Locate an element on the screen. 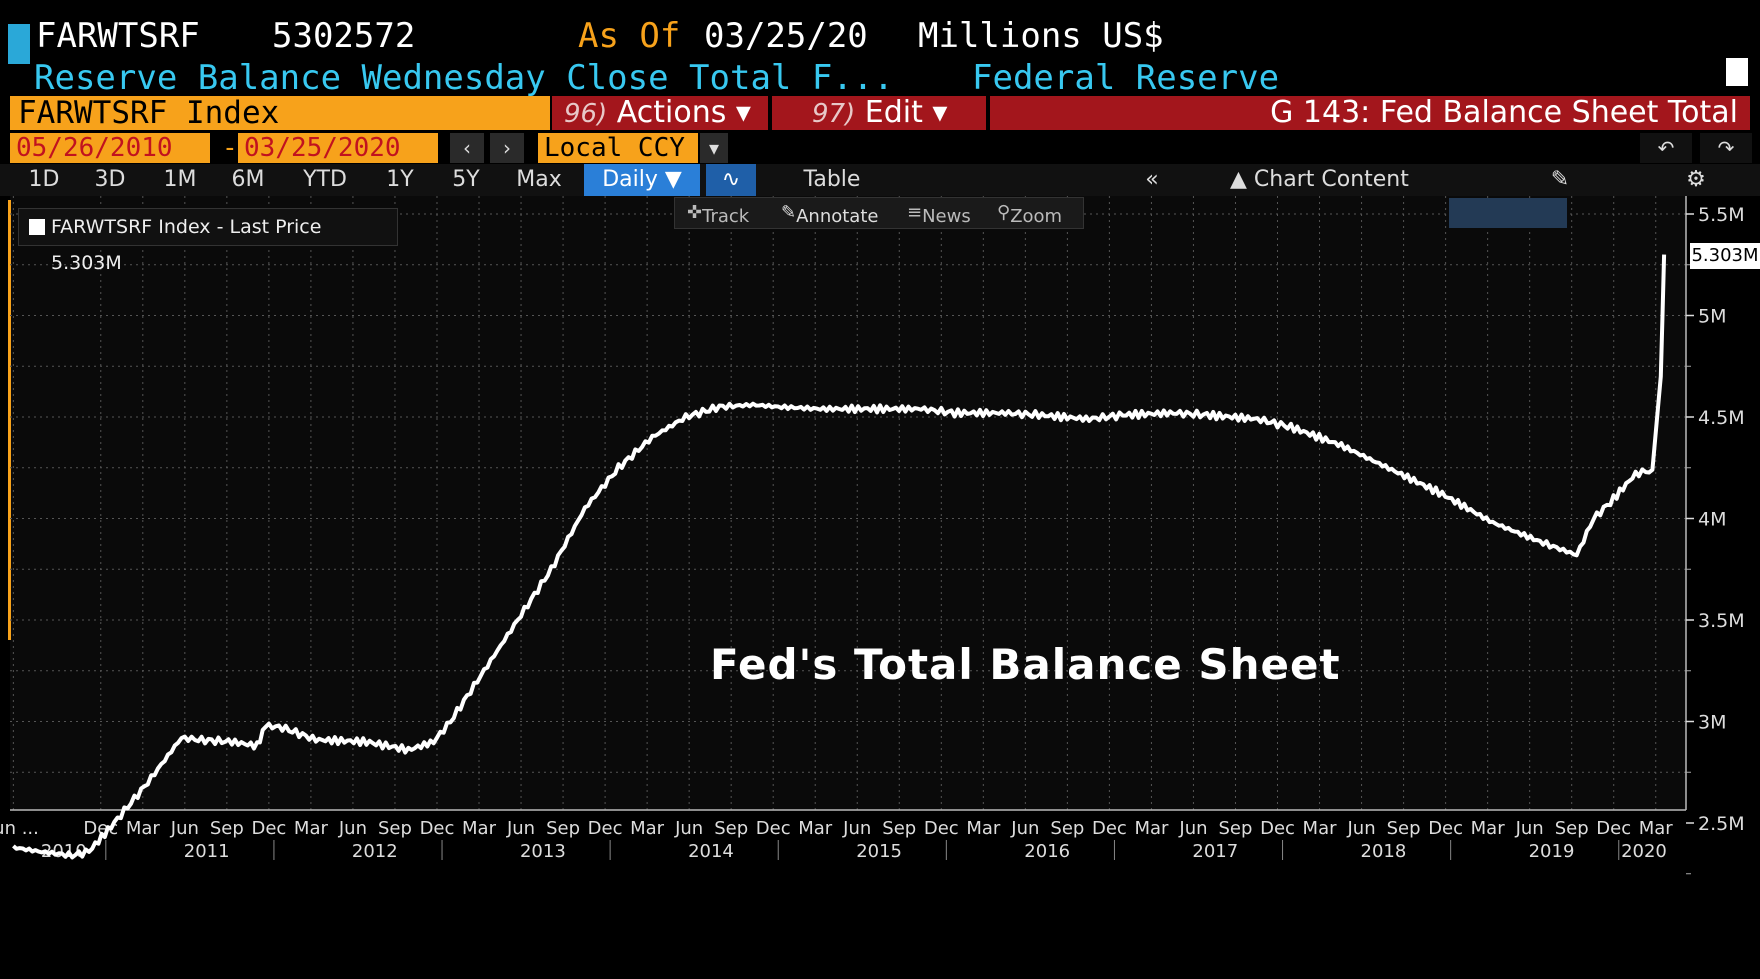 The height and width of the screenshot is (979, 1760). chart-tools: ✜ Track ✎ Annotate ≡ News ⚲ Zoom is located at coordinates (1120, 213).